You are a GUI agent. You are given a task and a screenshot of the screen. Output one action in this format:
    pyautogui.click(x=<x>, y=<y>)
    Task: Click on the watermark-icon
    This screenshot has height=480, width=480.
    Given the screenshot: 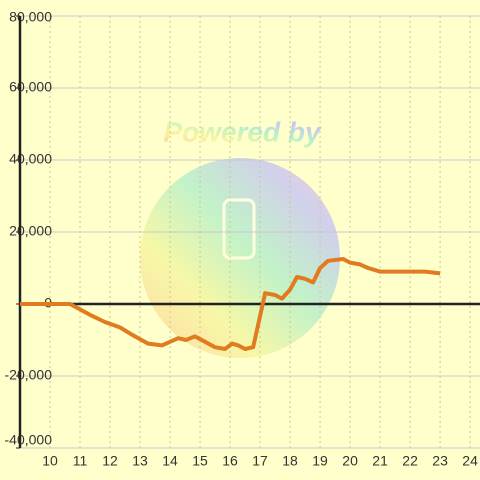 What is the action you would take?
    pyautogui.click(x=239, y=229)
    